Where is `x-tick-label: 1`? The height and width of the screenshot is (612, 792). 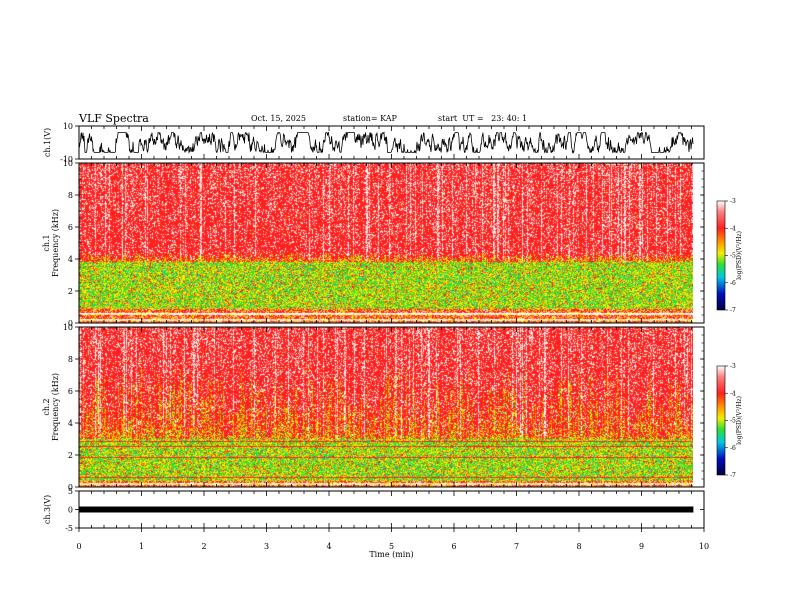
x-tick-label: 1 is located at coordinates (141, 546).